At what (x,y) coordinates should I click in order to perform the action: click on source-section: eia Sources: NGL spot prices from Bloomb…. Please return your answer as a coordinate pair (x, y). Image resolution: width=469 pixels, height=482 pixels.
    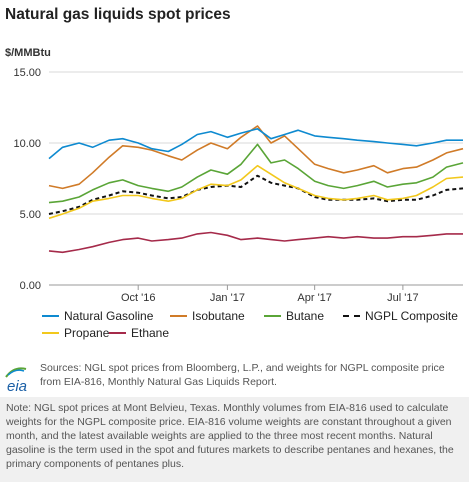
    Looking at the image, I should click on (234, 377).